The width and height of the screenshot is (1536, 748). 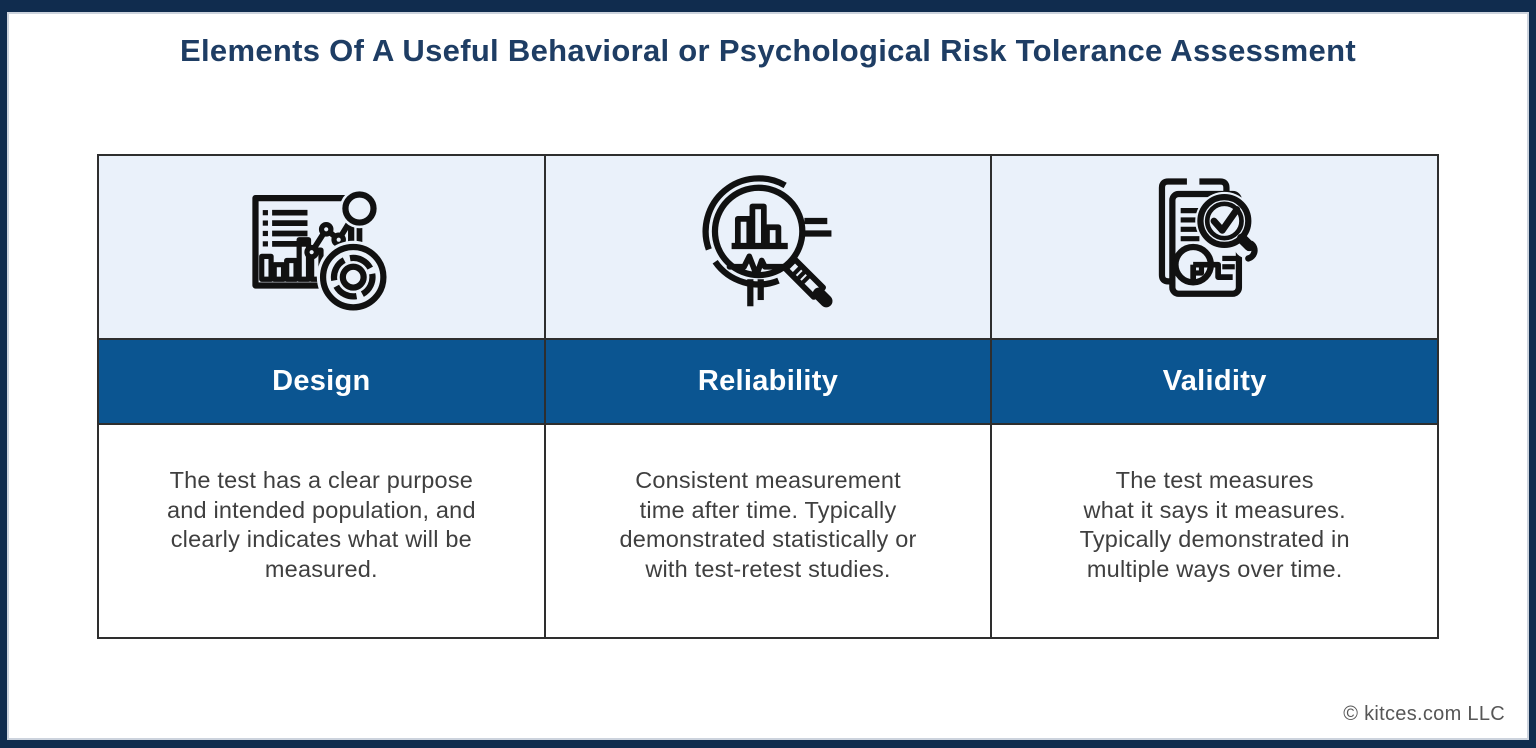 What do you see at coordinates (1215, 382) in the screenshot?
I see `column-header-validity: Validity` at bounding box center [1215, 382].